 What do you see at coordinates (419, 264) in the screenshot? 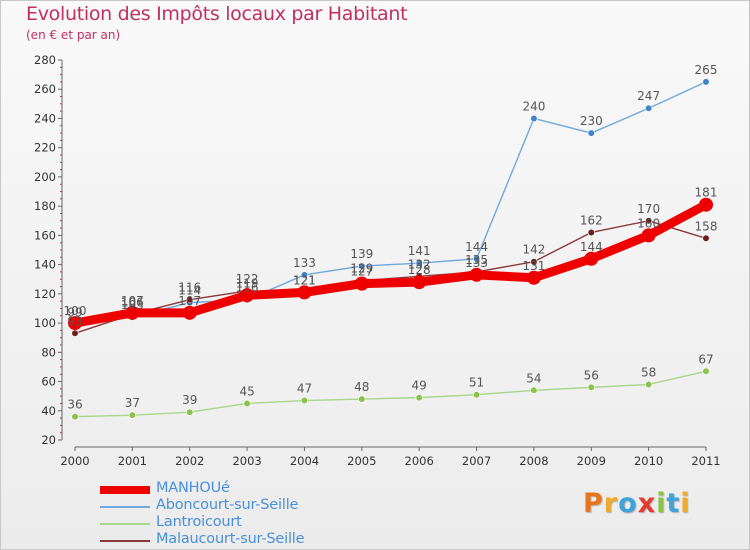
I see `data-label-malaucourt-sur-seille: 132` at bounding box center [419, 264].